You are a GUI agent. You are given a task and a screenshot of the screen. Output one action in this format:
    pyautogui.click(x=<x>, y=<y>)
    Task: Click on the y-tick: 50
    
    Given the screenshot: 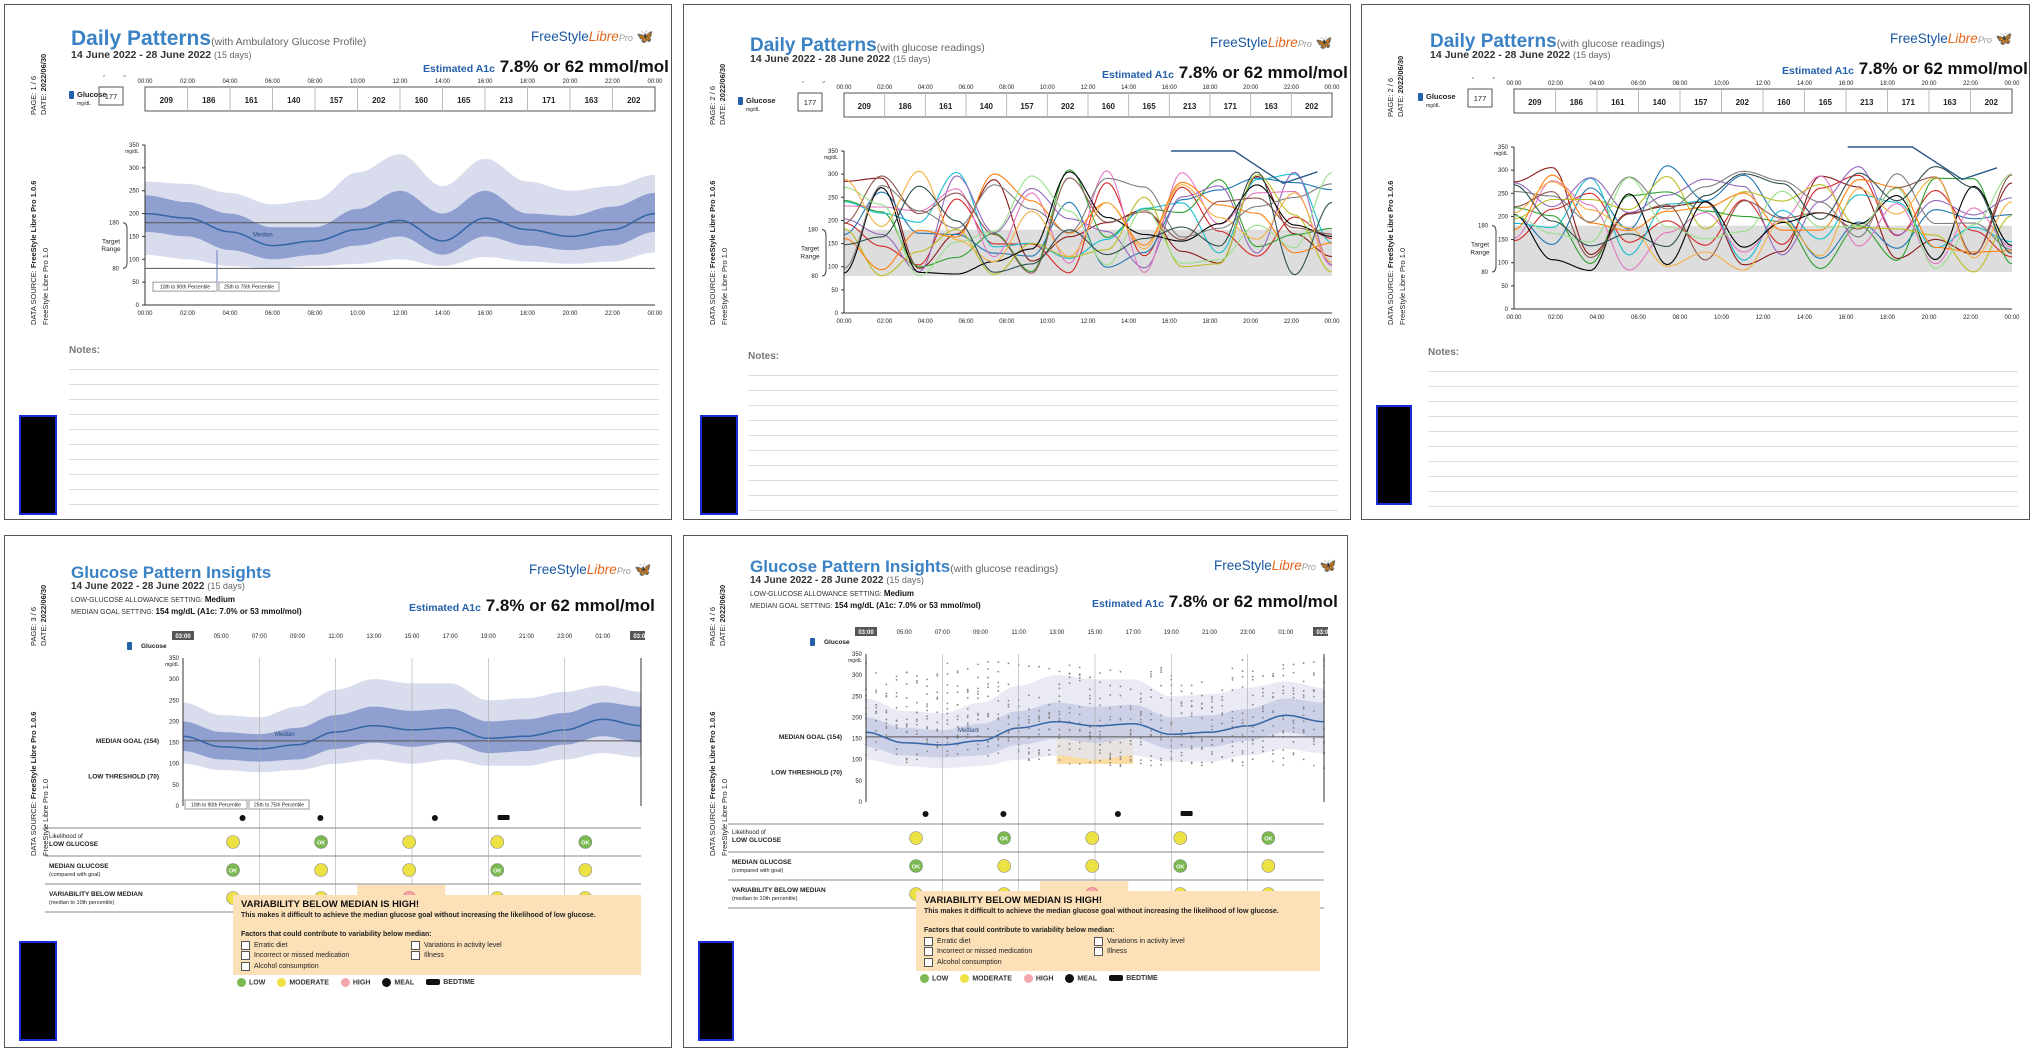 What is the action you would take?
    pyautogui.click(x=834, y=291)
    